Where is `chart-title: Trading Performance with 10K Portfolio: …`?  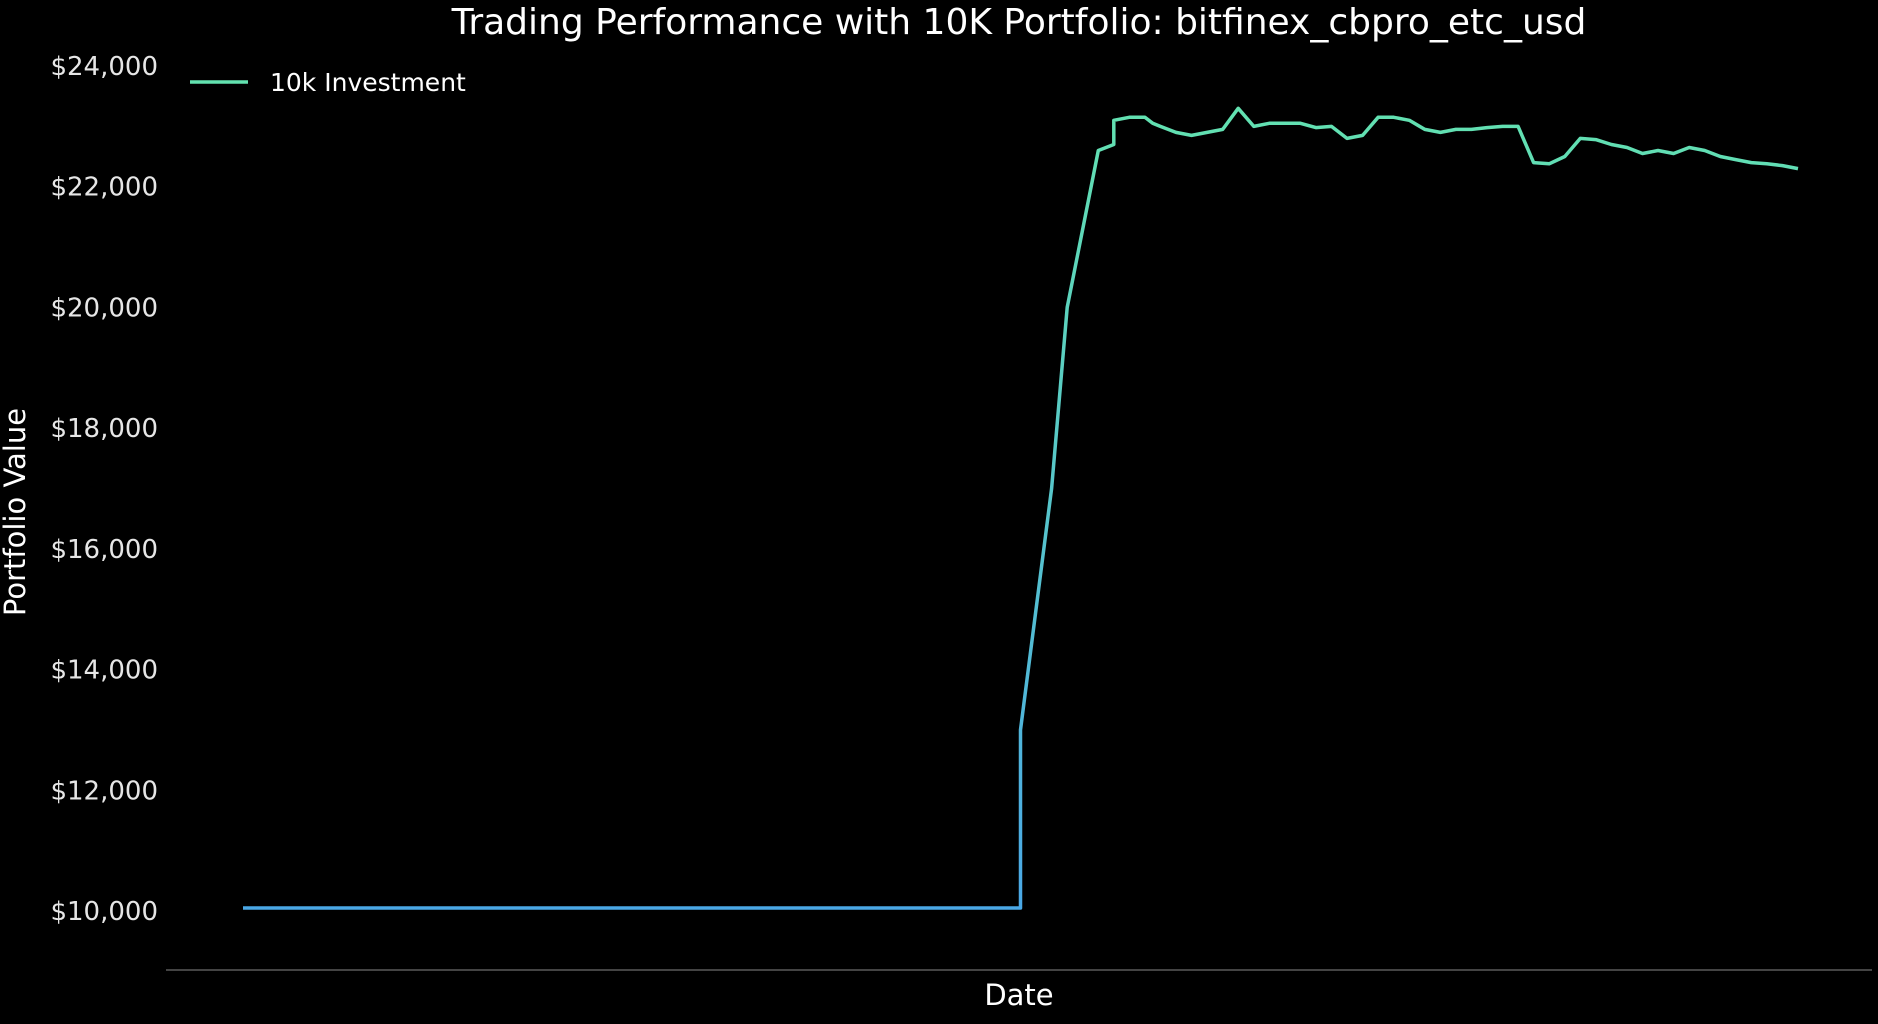 chart-title: Trading Performance with 10K Portfolio: … is located at coordinates (1019, 22).